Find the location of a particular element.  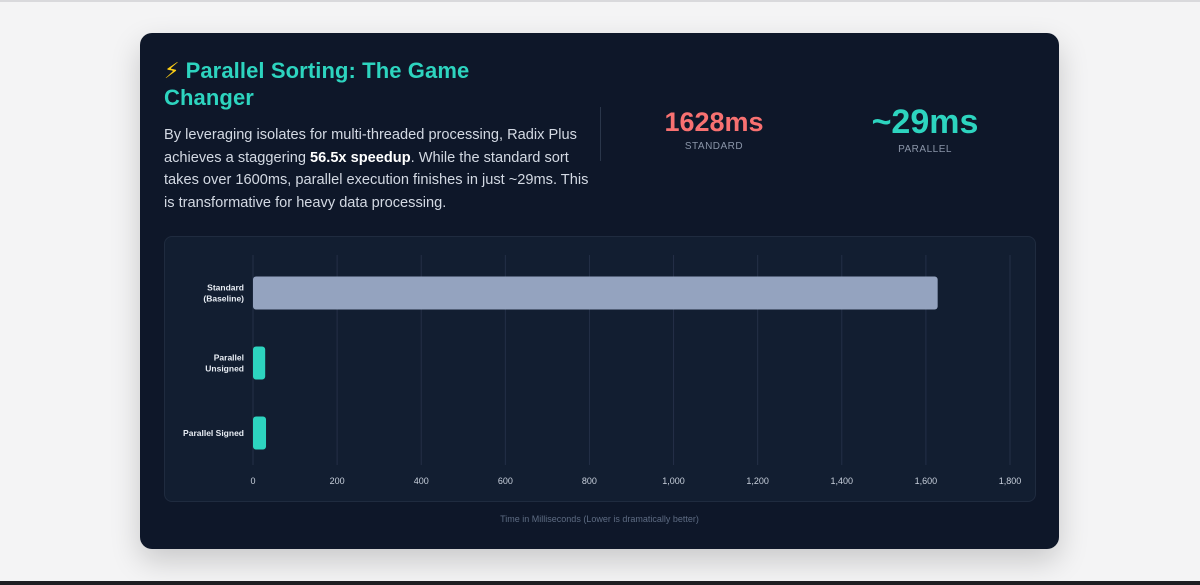

stat-parallel-label: PARALLEL is located at coordinates (925, 149).